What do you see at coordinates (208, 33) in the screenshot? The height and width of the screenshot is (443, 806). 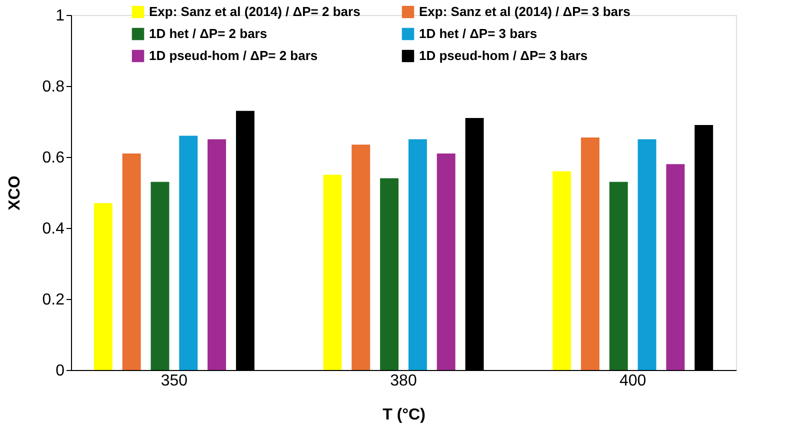 I see `legend-label: 1D het / ΔP= 2 bars` at bounding box center [208, 33].